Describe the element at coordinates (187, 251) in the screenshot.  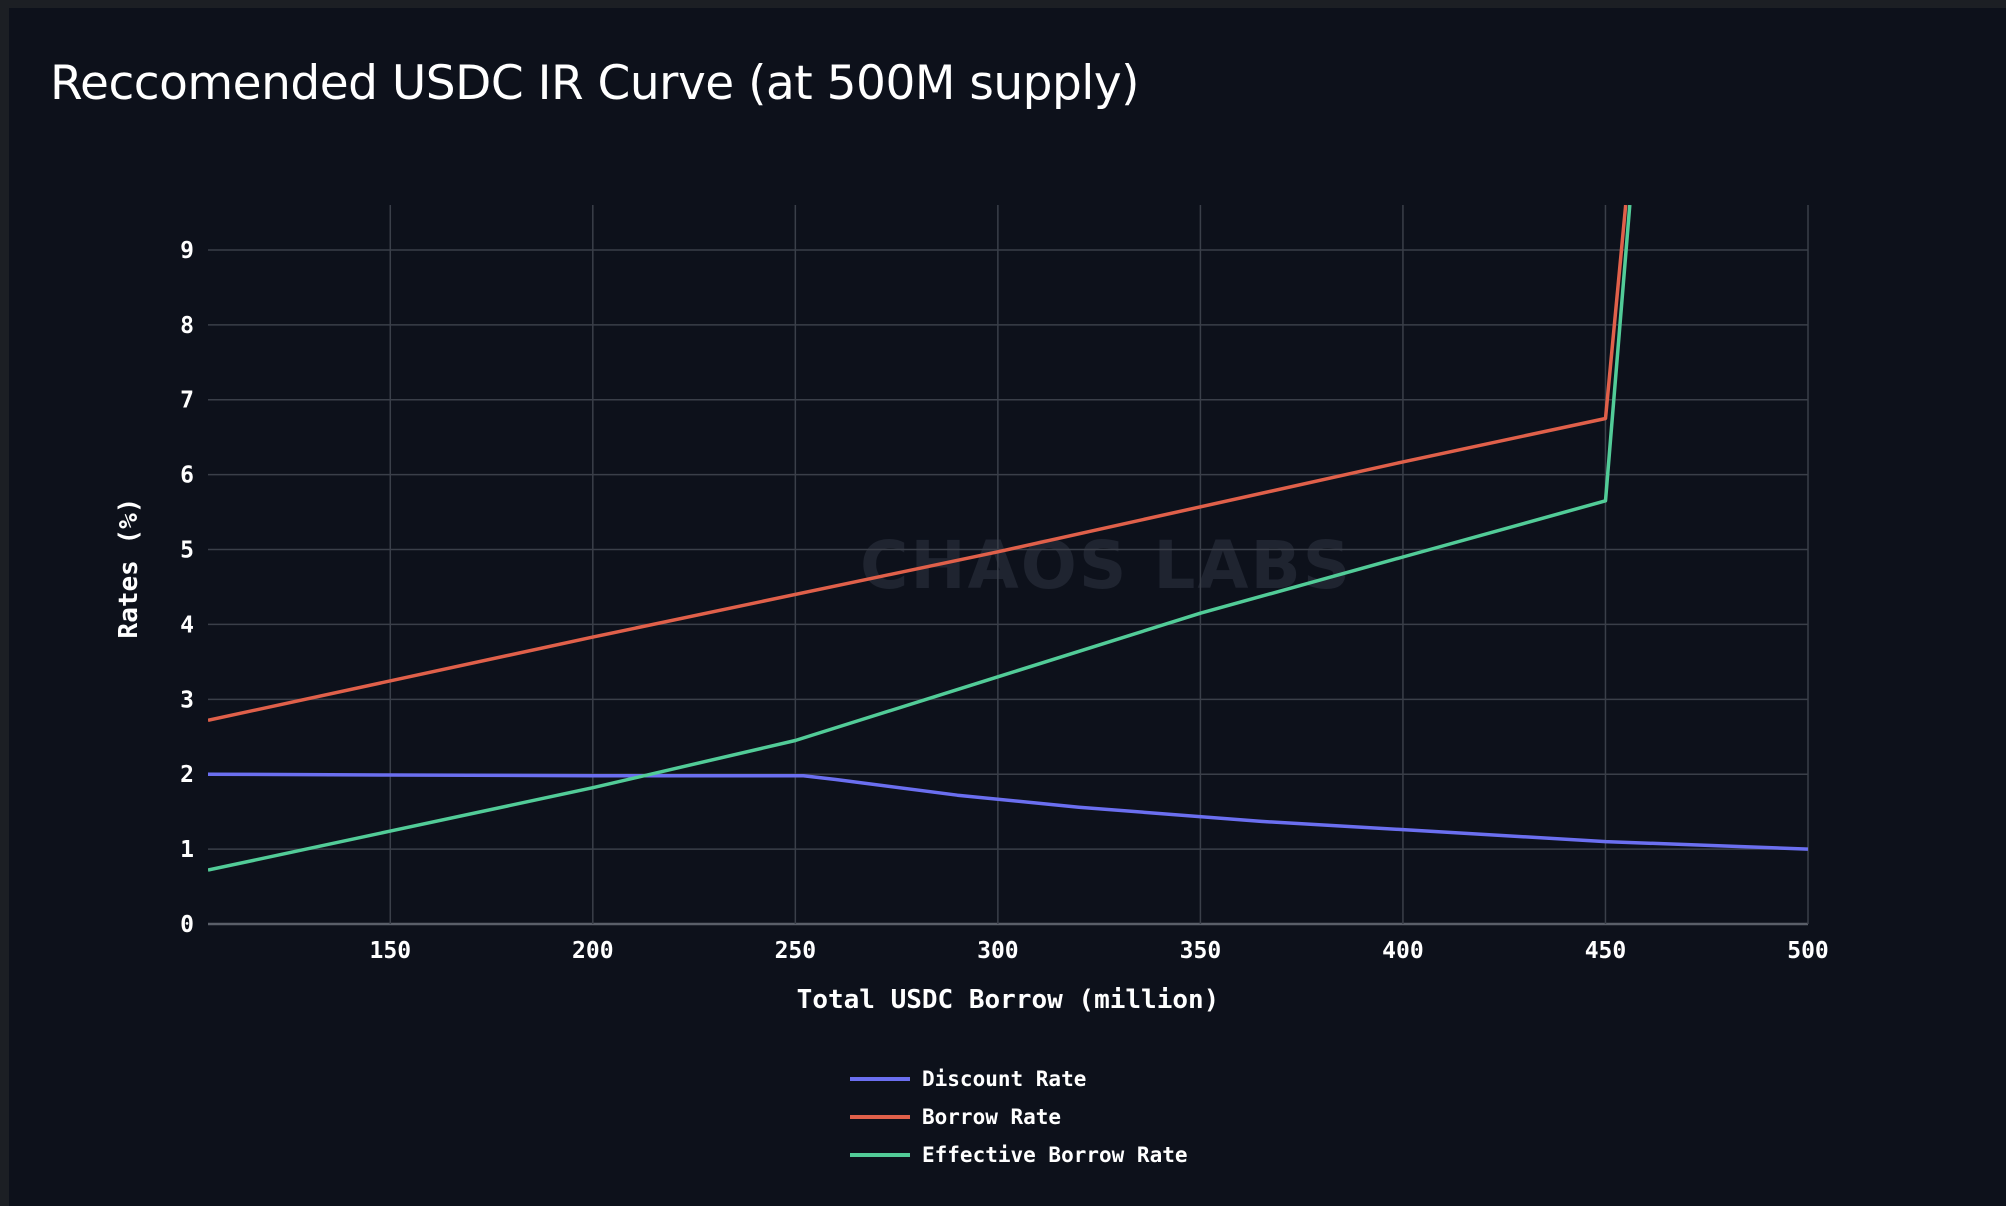
I see `y-tick-label: 9` at that location.